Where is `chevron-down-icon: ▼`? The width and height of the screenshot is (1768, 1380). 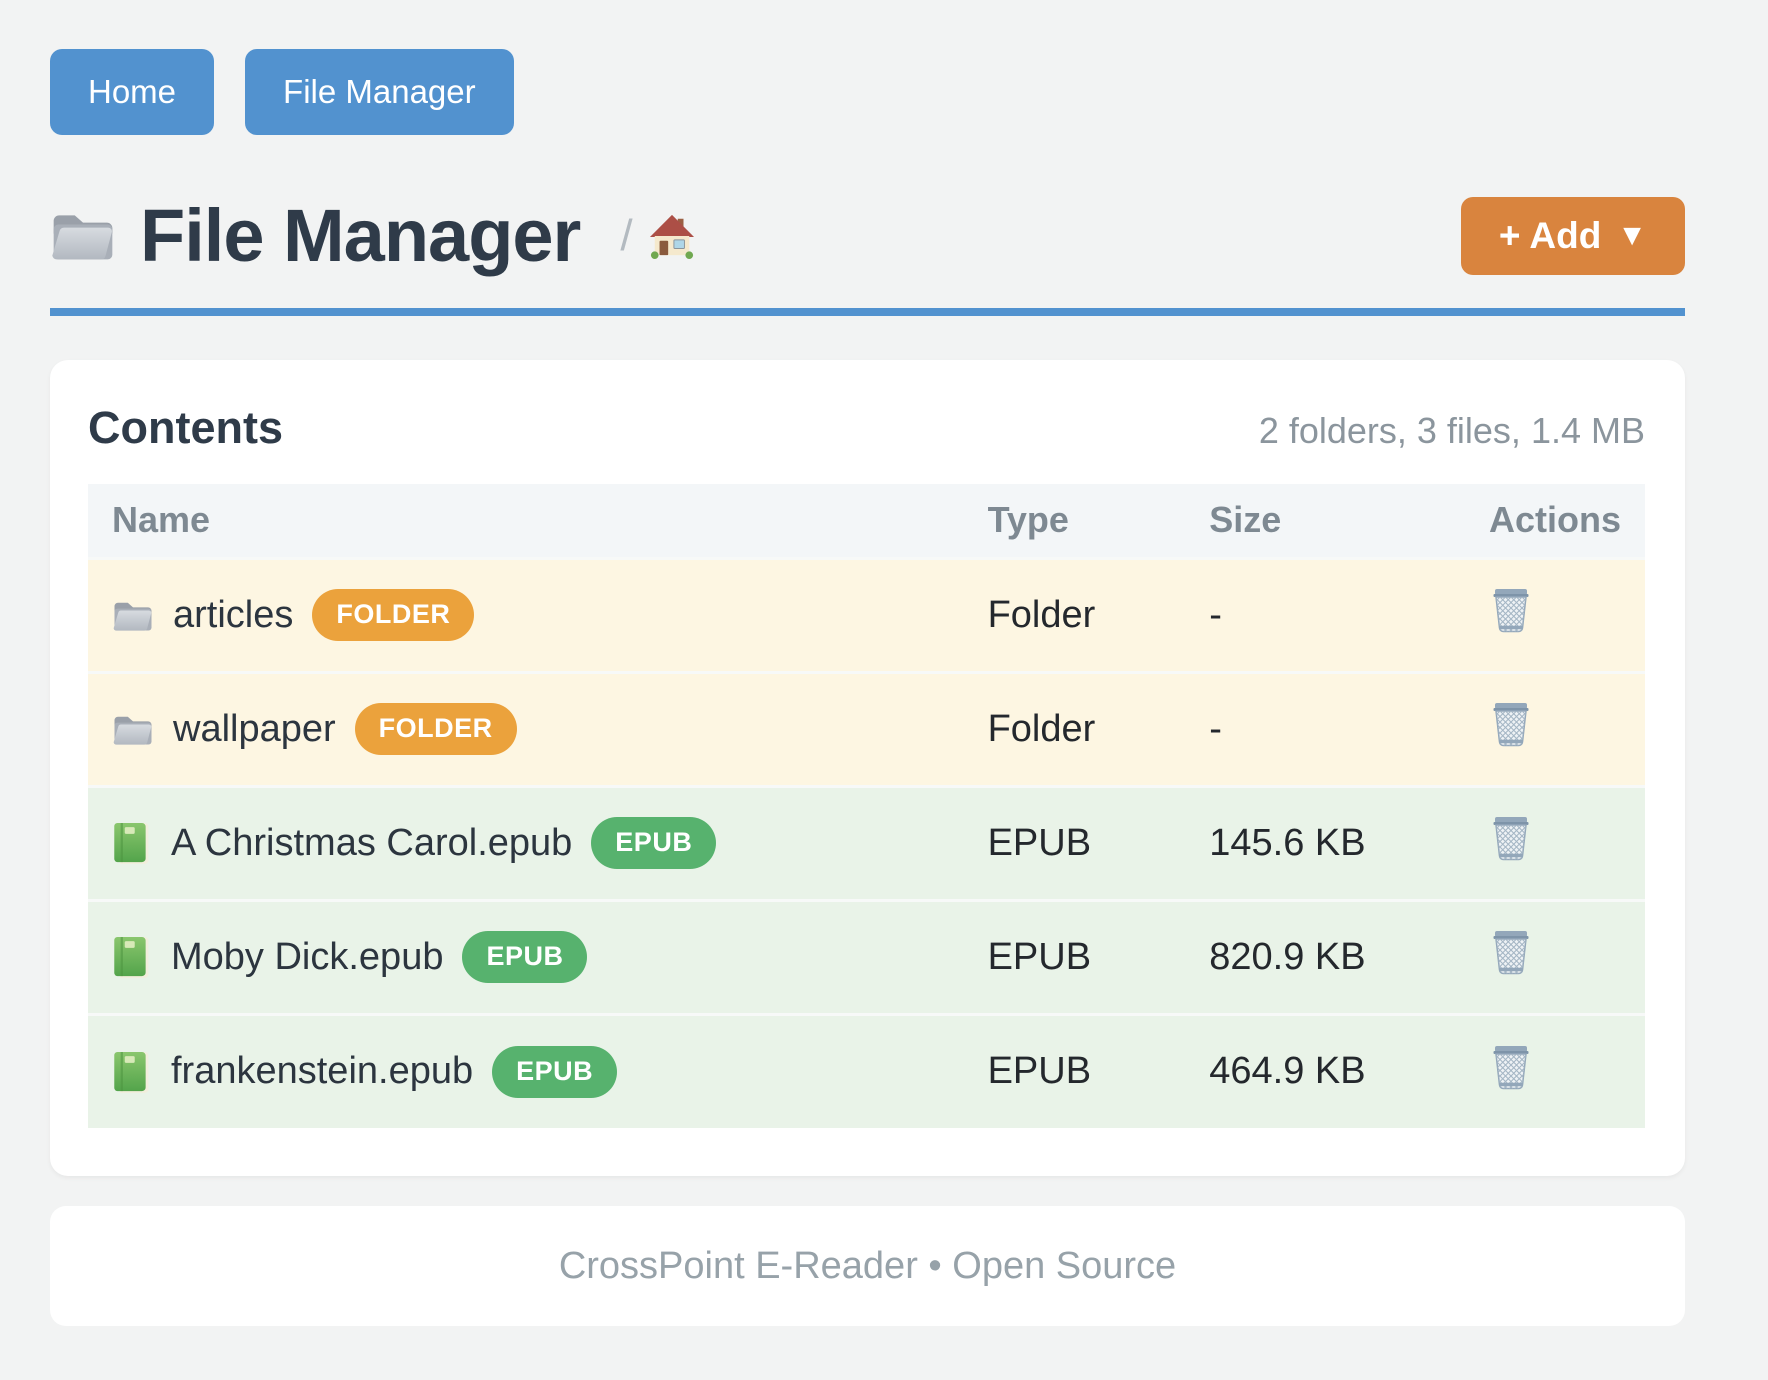
chevron-down-icon: ▼ is located at coordinates (1632, 235).